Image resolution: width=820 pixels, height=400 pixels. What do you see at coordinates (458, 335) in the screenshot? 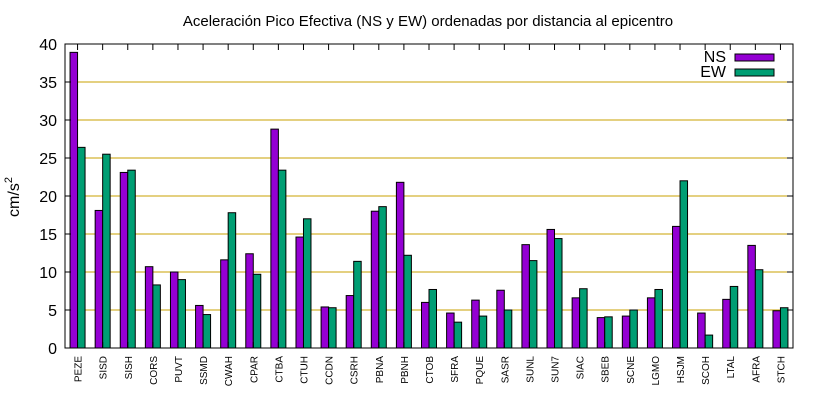
I see `bar-ew-sfra` at bounding box center [458, 335].